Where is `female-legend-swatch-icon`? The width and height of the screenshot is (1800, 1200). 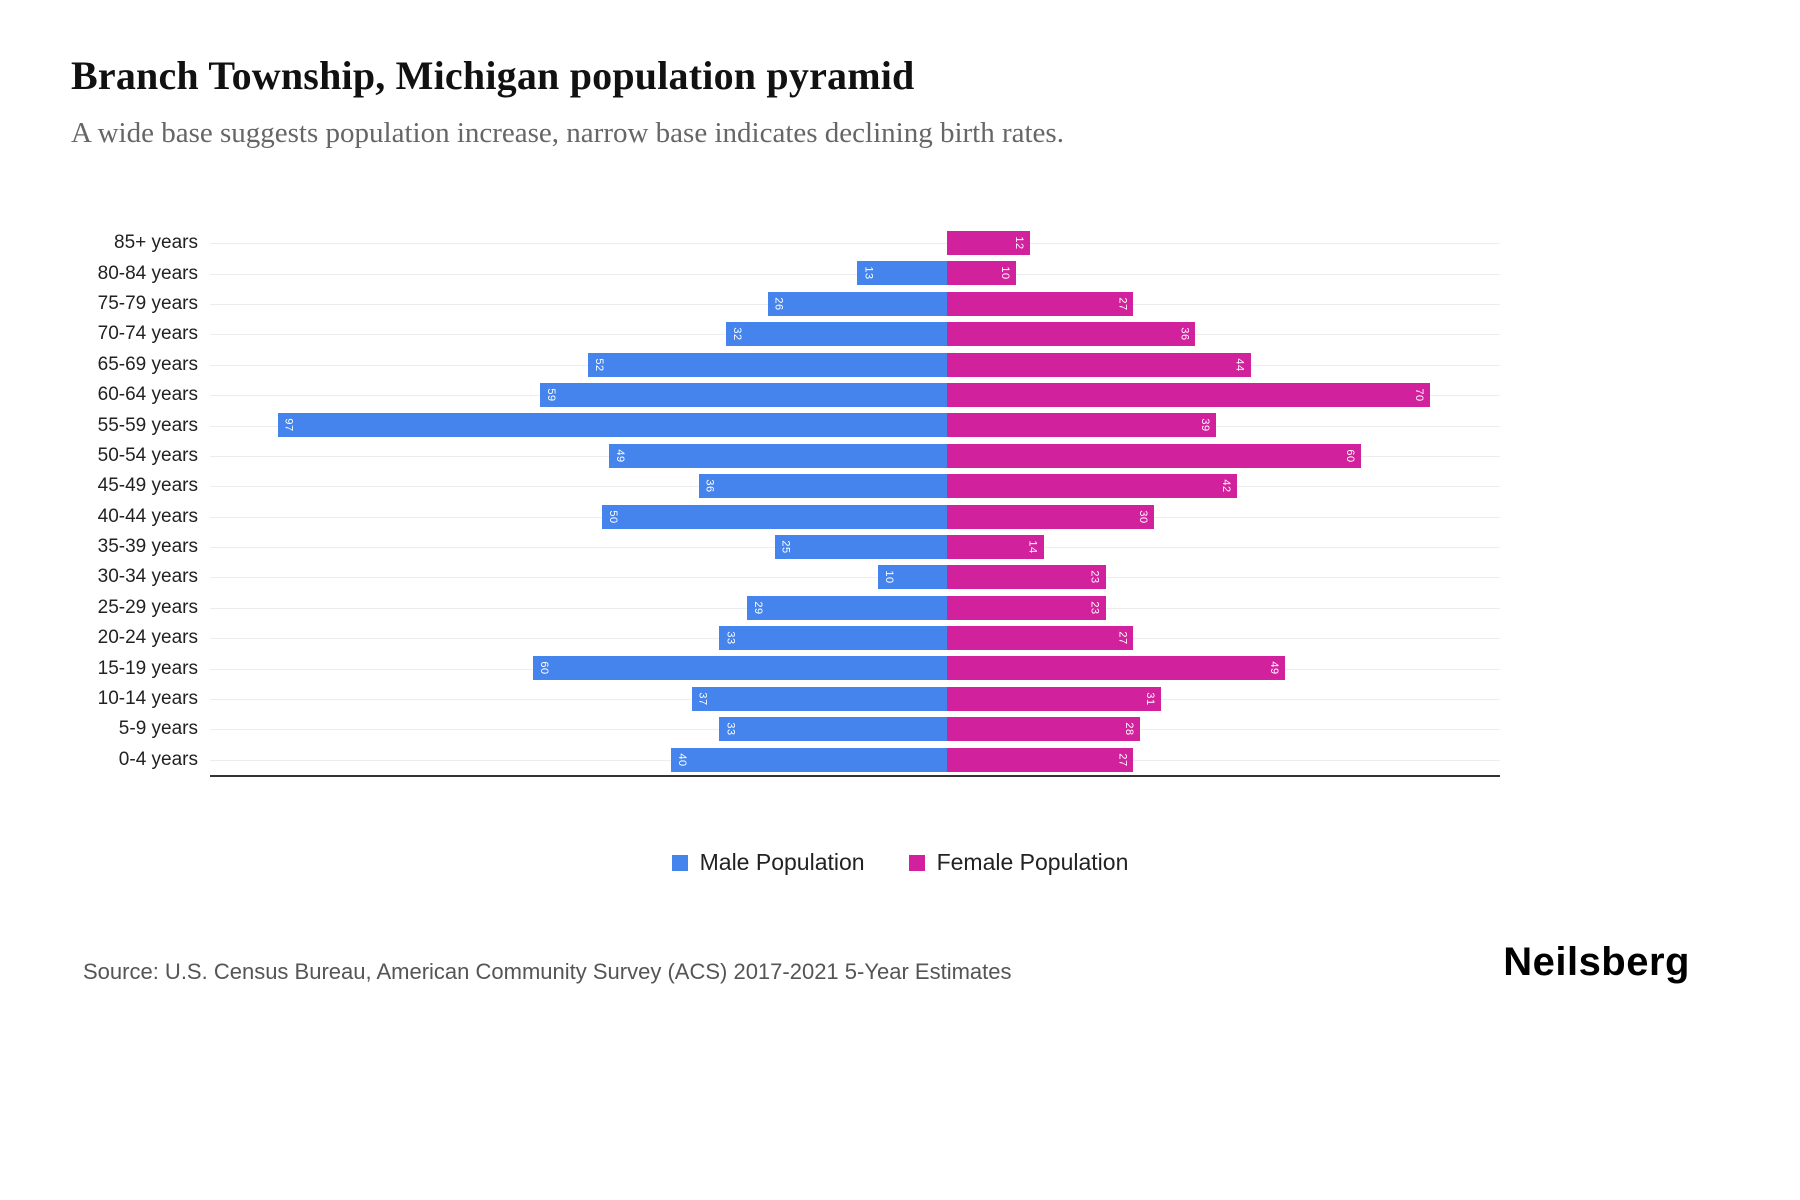
female-legend-swatch-icon is located at coordinates (916, 862).